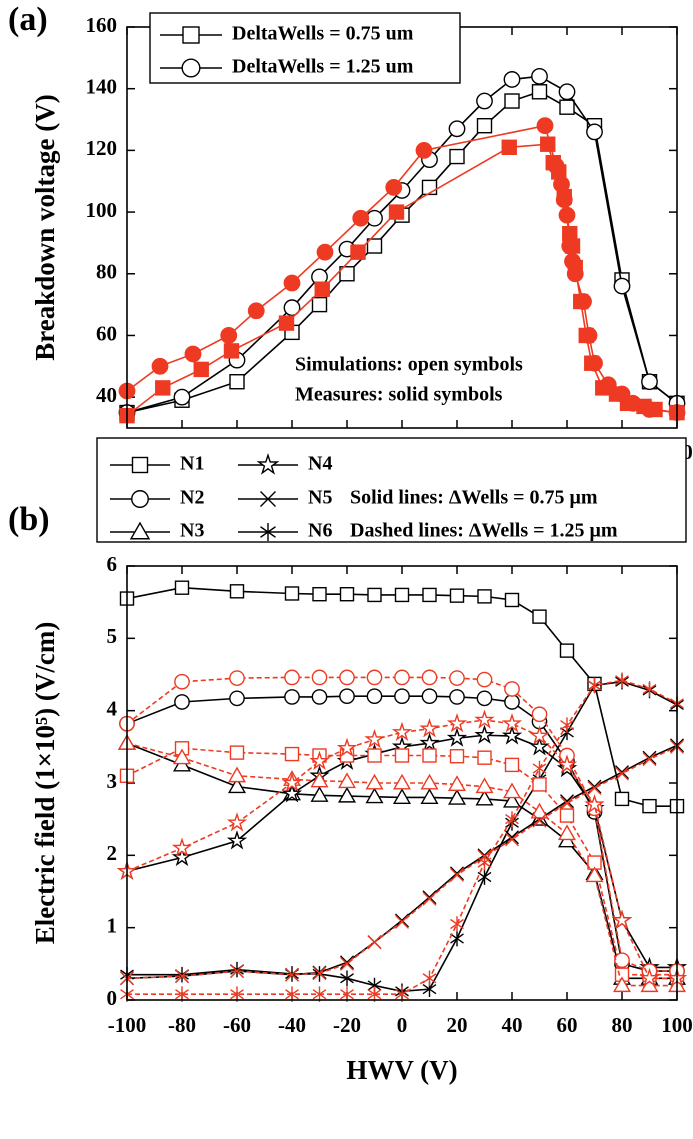 The width and height of the screenshot is (693, 1139). I want to click on legend-label: DeltaWells = 1.25 um, so click(323, 67).